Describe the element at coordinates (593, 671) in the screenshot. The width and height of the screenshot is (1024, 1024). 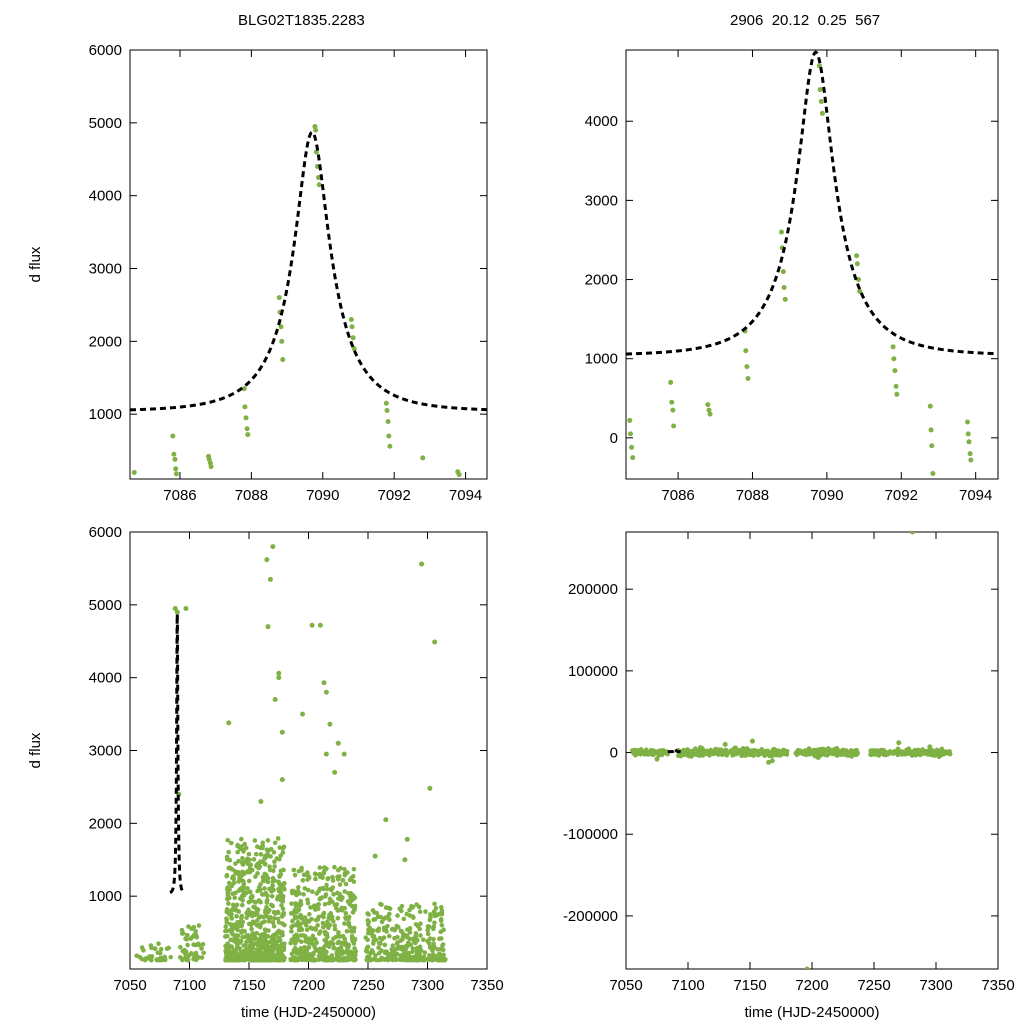
I see `y-tick-label: 100000` at that location.